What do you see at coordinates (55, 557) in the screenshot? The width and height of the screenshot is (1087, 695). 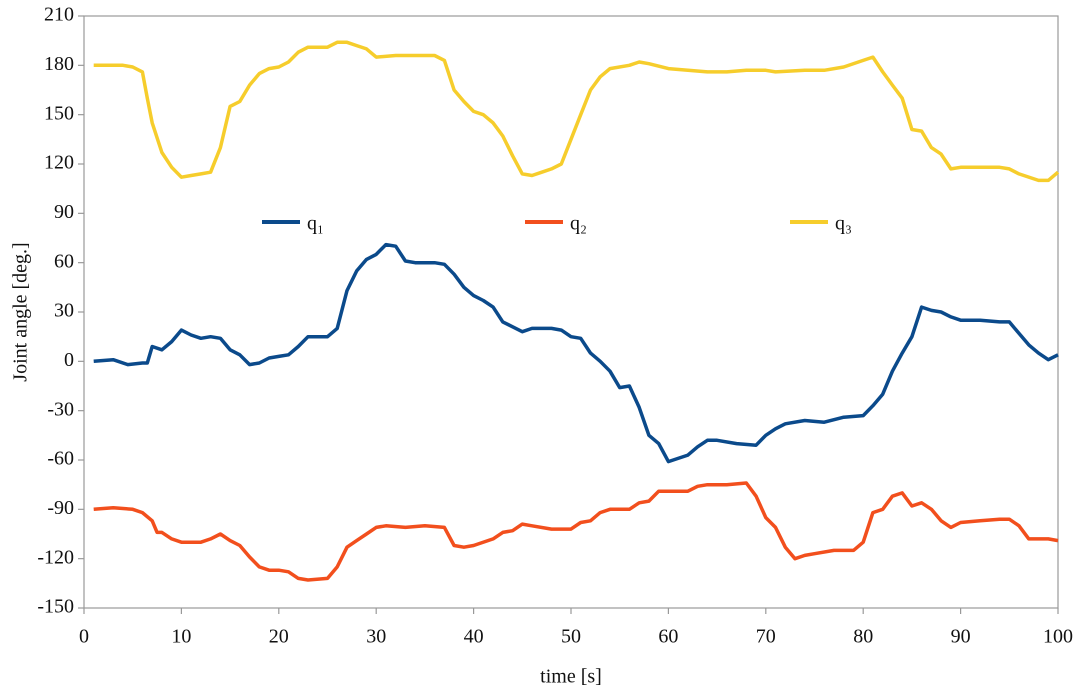 I see `y-tick-label: -120` at bounding box center [55, 557].